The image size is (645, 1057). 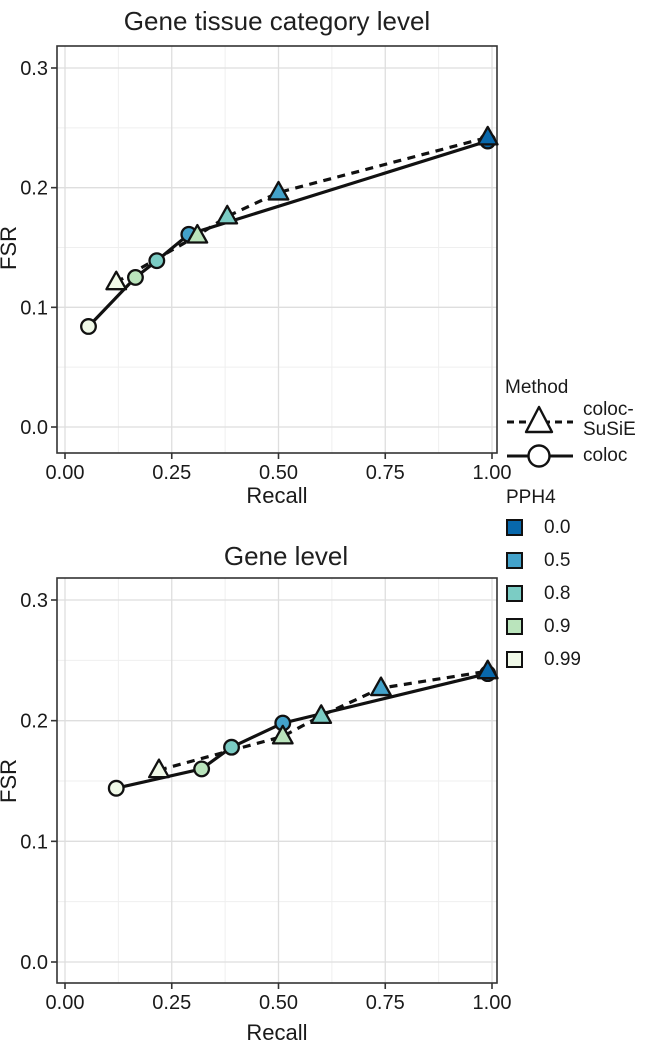 I want to click on pph4-legend: PPH4 0.0 0.5 0.8 0.9 0.99, so click(x=571, y=585).